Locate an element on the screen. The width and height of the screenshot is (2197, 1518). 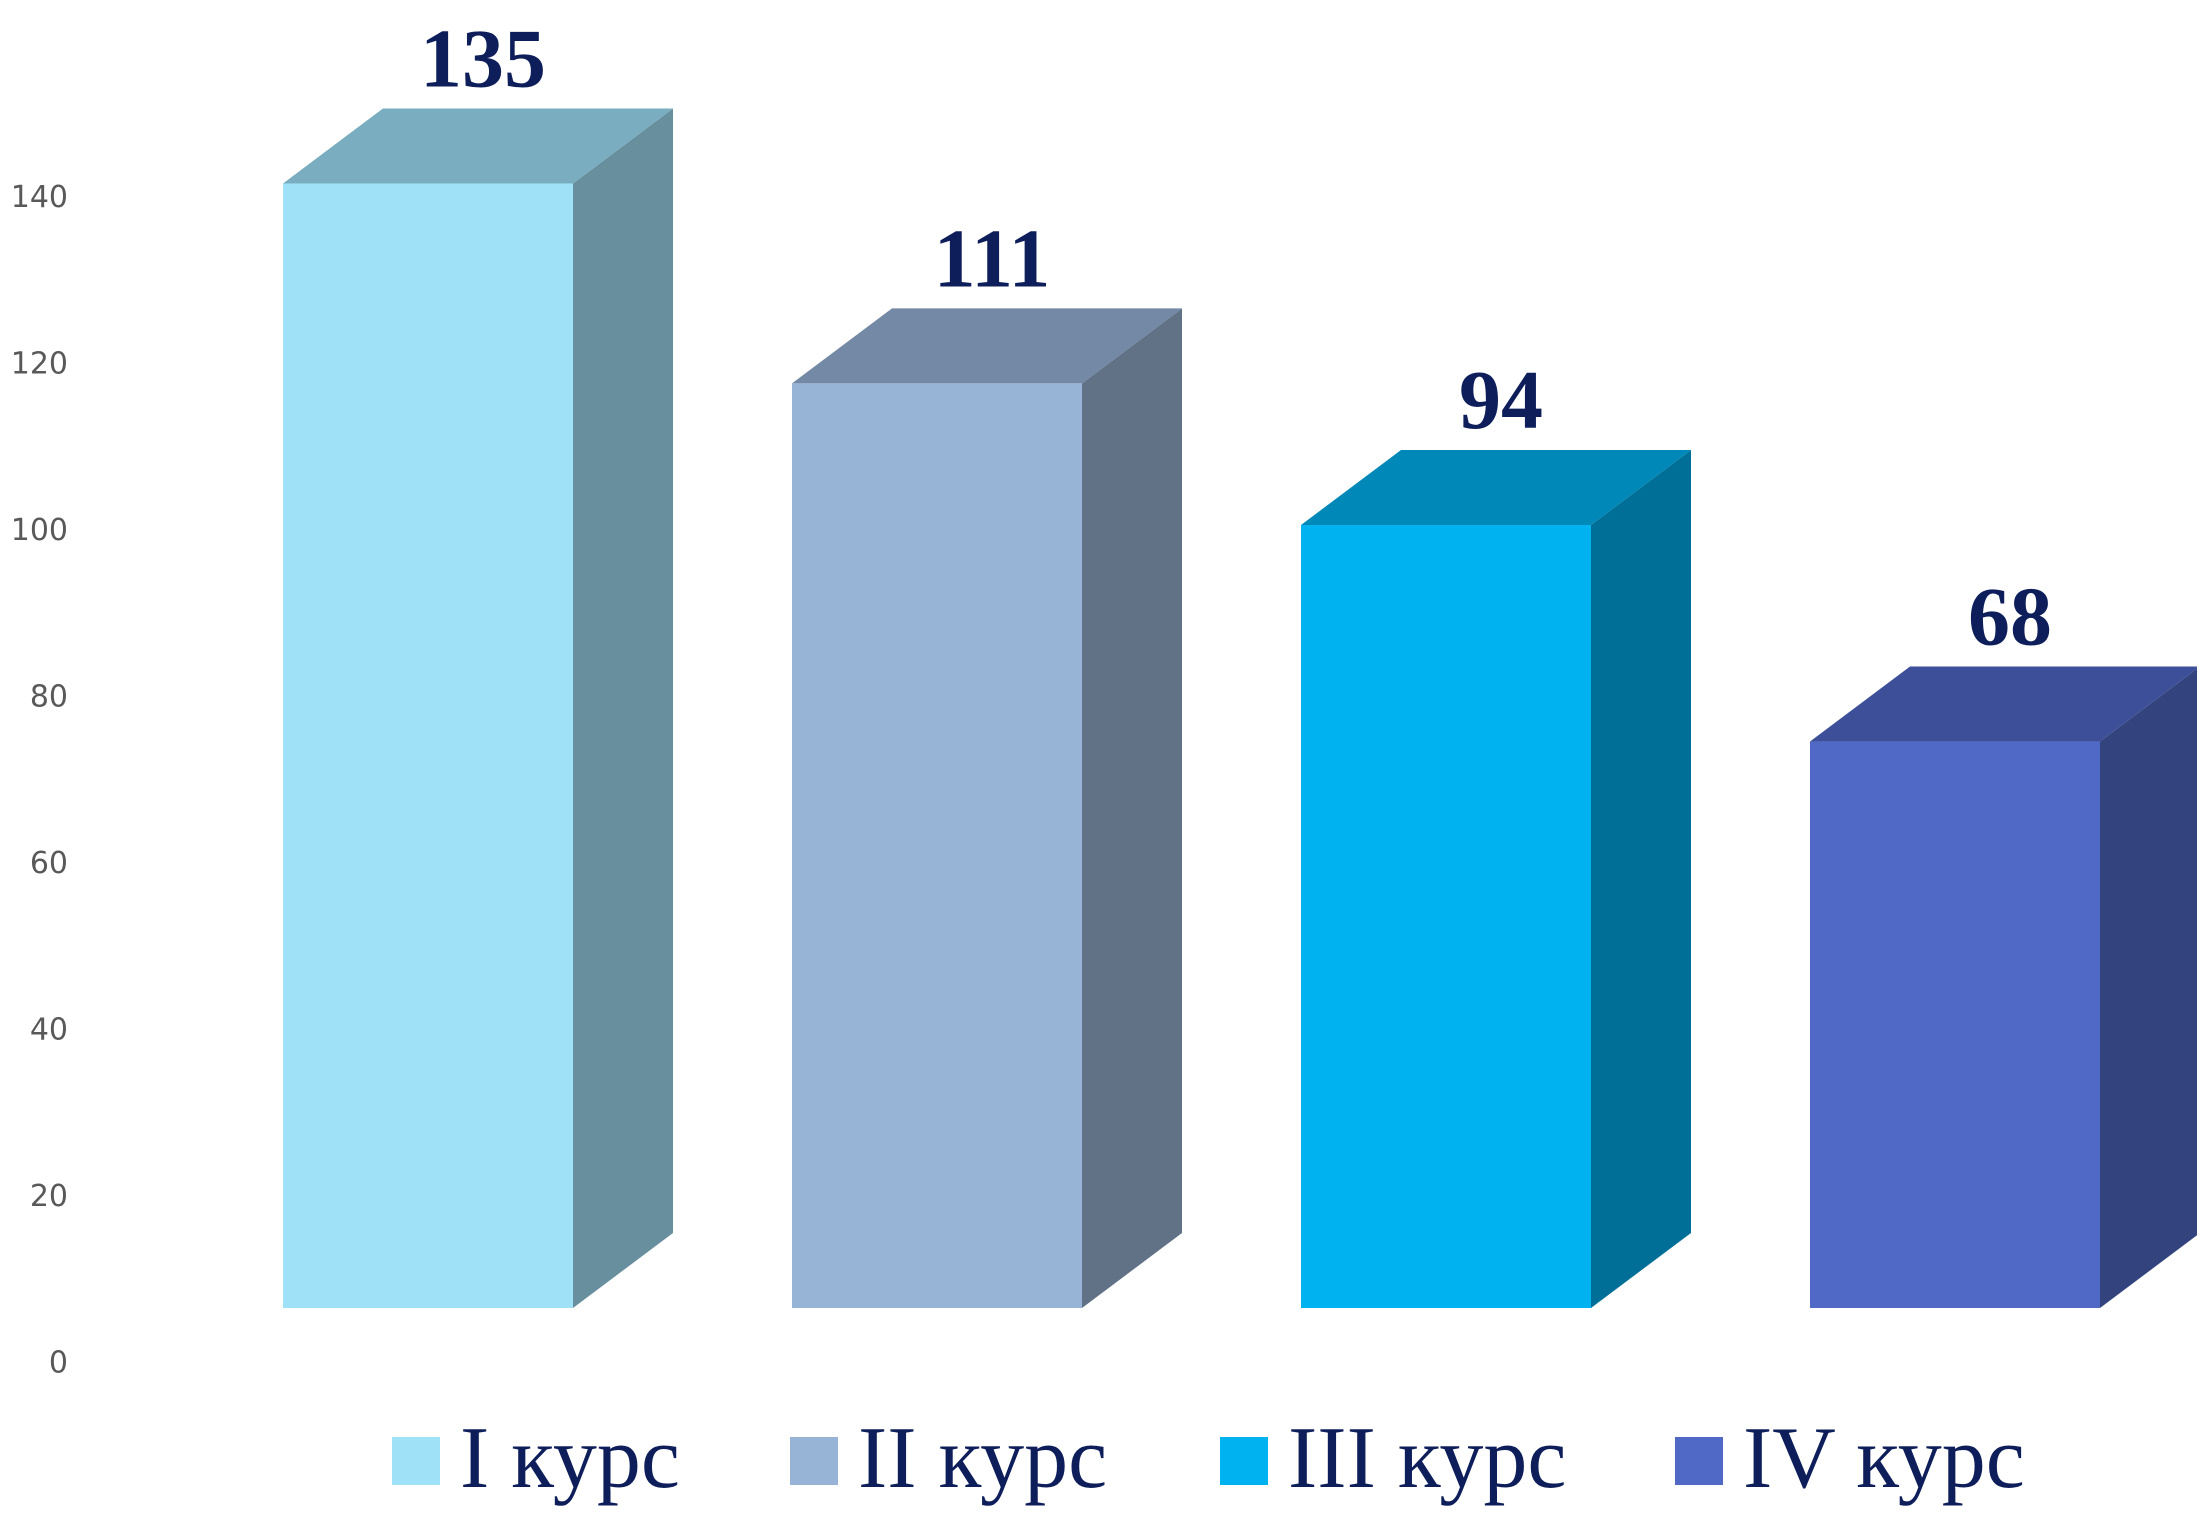
legend-label: I курс is located at coordinates (570, 1458).